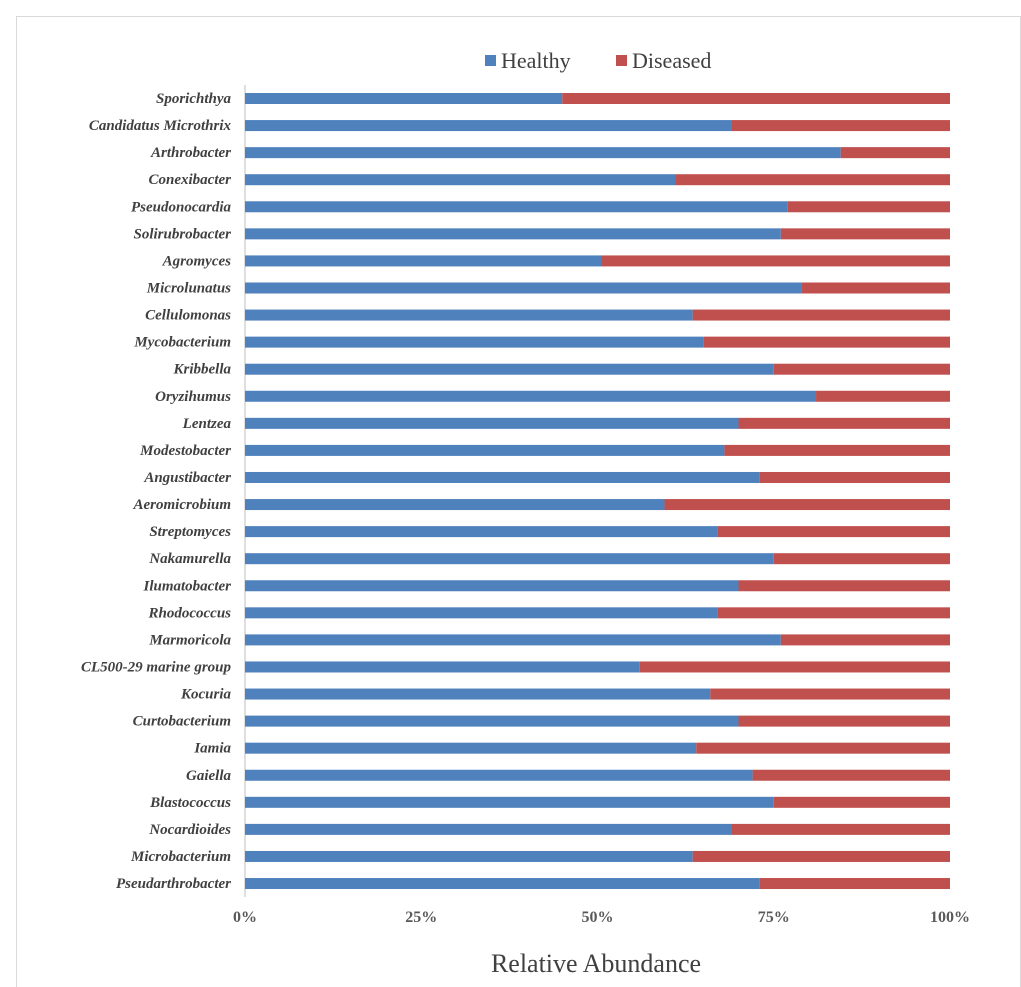 The height and width of the screenshot is (987, 1021). What do you see at coordinates (190, 153) in the screenshot?
I see `category-label: Arthrobacter` at bounding box center [190, 153].